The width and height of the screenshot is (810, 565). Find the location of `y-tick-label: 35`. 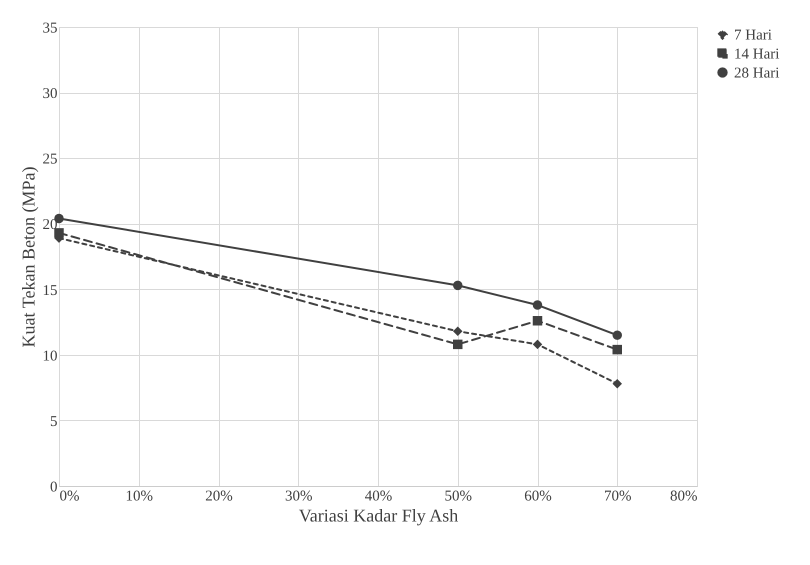

y-tick-label: 35 is located at coordinates (50, 28).